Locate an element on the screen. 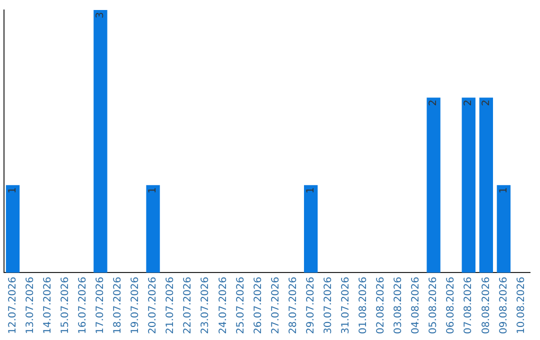  x-tick-label: 12.07.2026 is located at coordinates (12, 305).